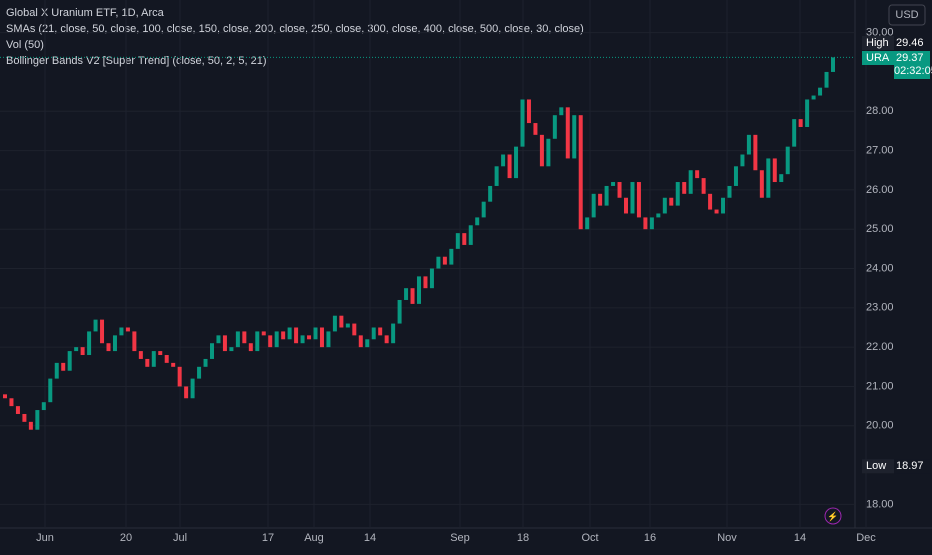  What do you see at coordinates (180, 538) in the screenshot?
I see `time-label: Jul` at bounding box center [180, 538].